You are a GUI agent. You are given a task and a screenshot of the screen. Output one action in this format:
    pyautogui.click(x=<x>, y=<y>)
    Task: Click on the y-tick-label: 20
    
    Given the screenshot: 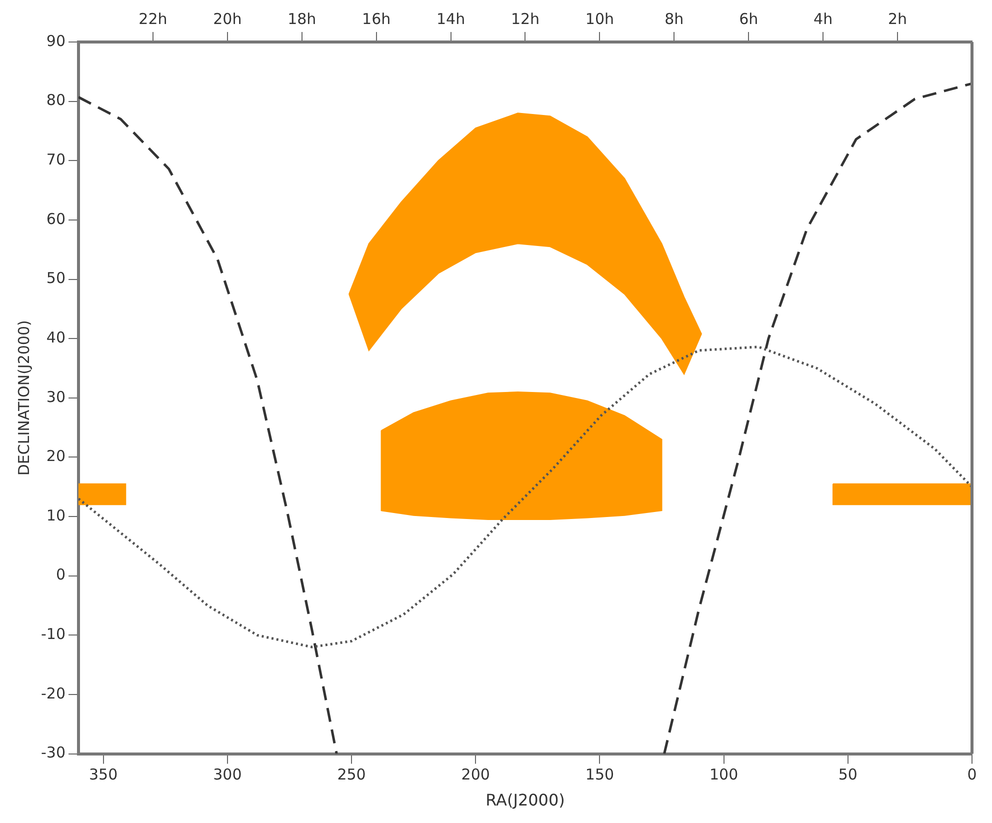 What is the action you would take?
    pyautogui.click(x=56, y=456)
    